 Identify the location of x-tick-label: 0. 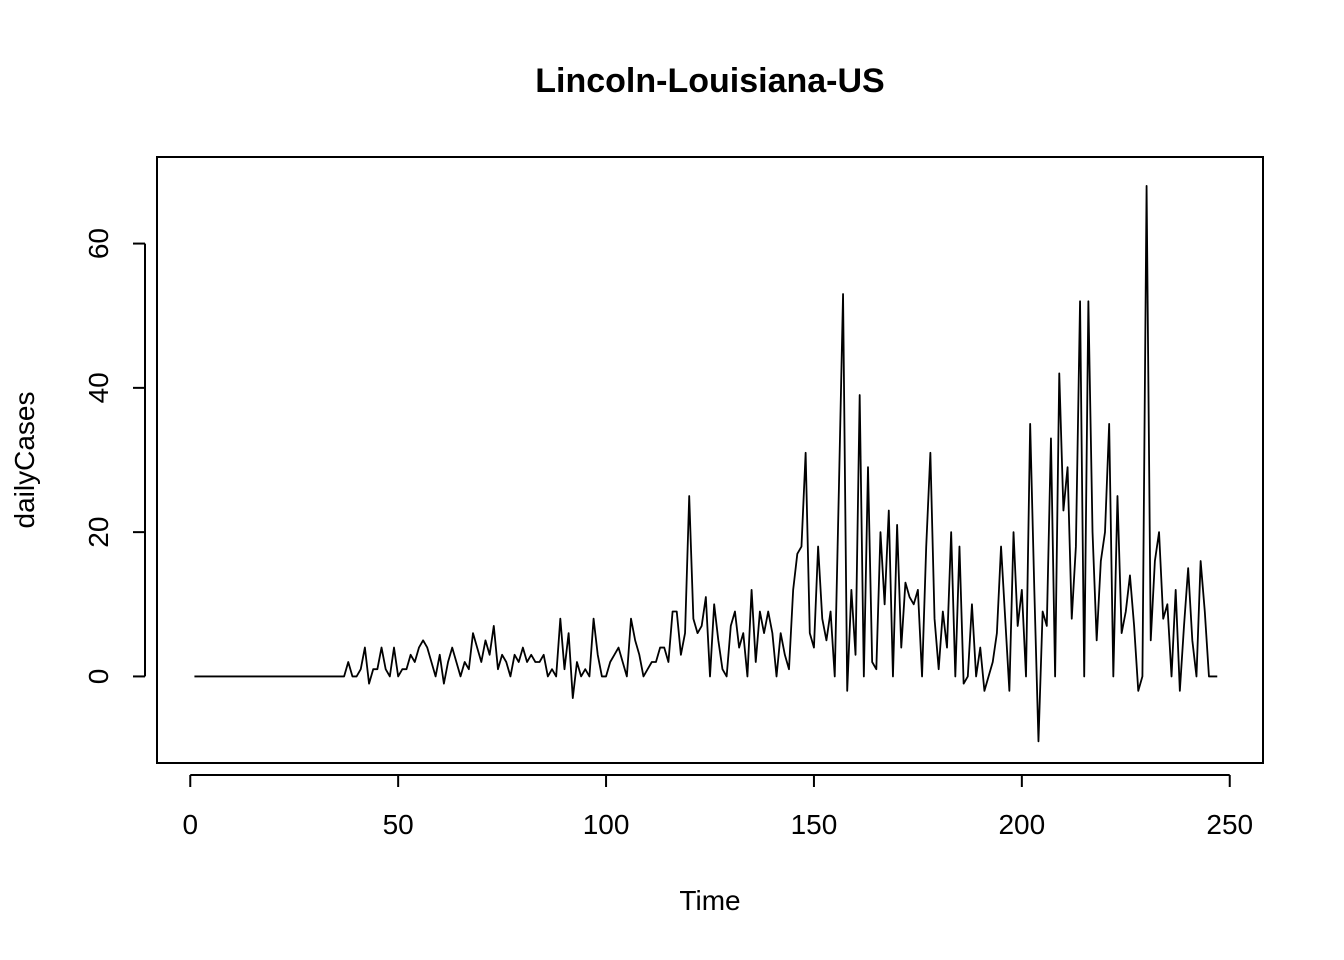
(190, 824).